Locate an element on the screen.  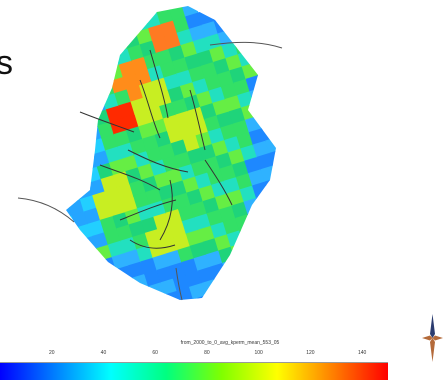
colorbar-tick-label: 100 is located at coordinates (258, 353).